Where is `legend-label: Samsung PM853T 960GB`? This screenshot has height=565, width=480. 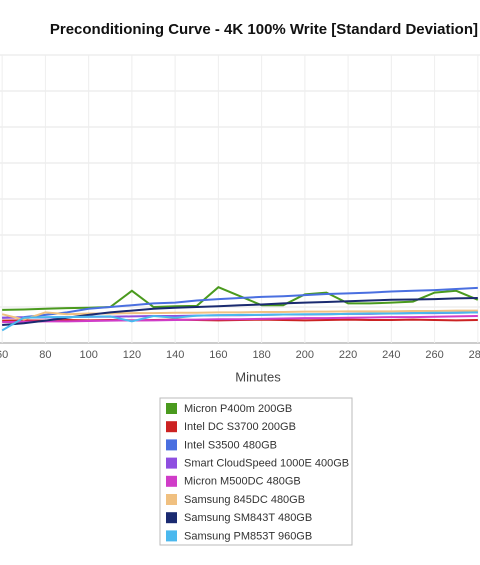 legend-label: Samsung PM853T 960GB is located at coordinates (248, 536).